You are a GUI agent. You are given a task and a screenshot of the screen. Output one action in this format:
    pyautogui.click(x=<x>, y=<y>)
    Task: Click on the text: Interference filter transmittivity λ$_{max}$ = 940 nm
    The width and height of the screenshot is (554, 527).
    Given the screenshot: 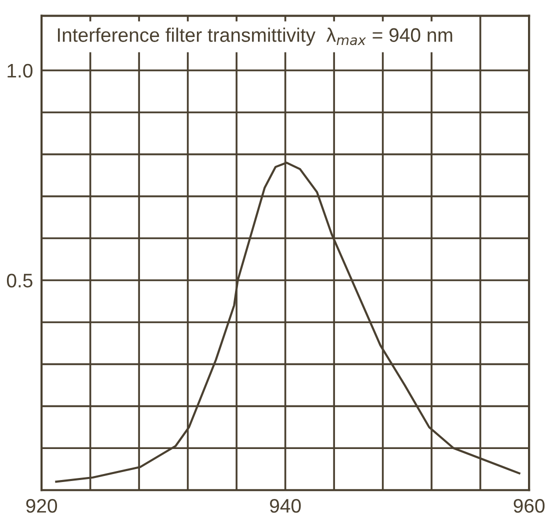 What is the action you would take?
    pyautogui.click(x=255, y=37)
    